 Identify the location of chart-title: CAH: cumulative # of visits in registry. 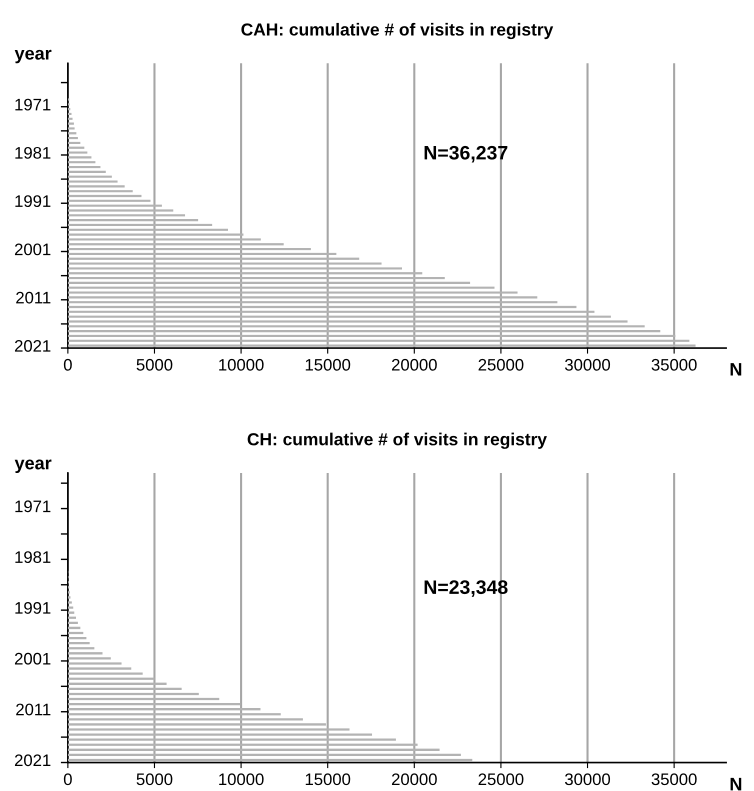
(397, 31).